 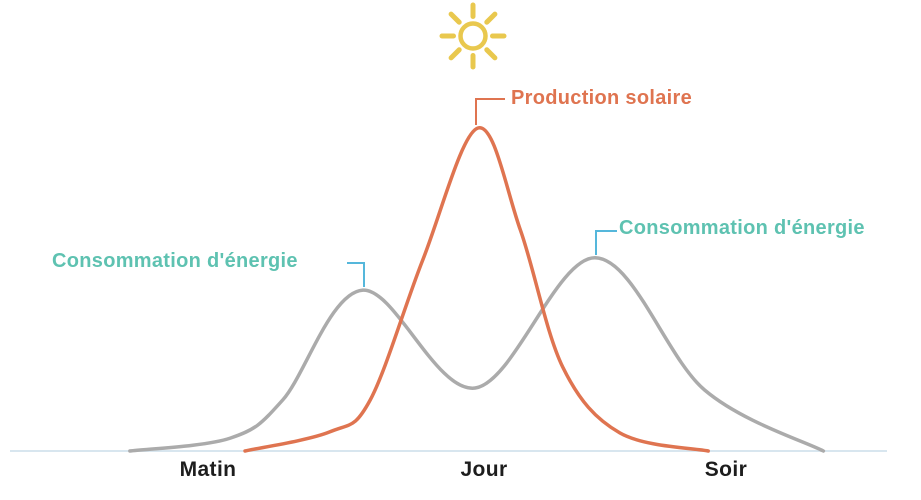 What do you see at coordinates (175, 261) in the screenshot?
I see `energy-consumption-label-left: Consommation d'énergie` at bounding box center [175, 261].